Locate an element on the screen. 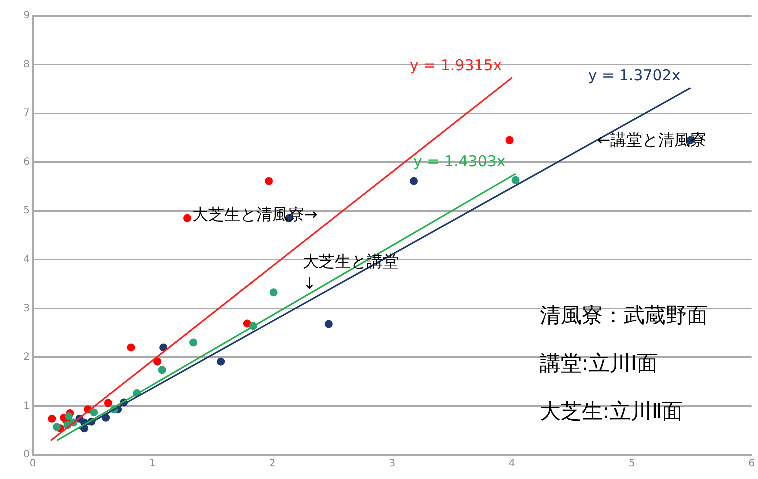 The height and width of the screenshot is (479, 758). x-tick-label: 6 is located at coordinates (752, 464).